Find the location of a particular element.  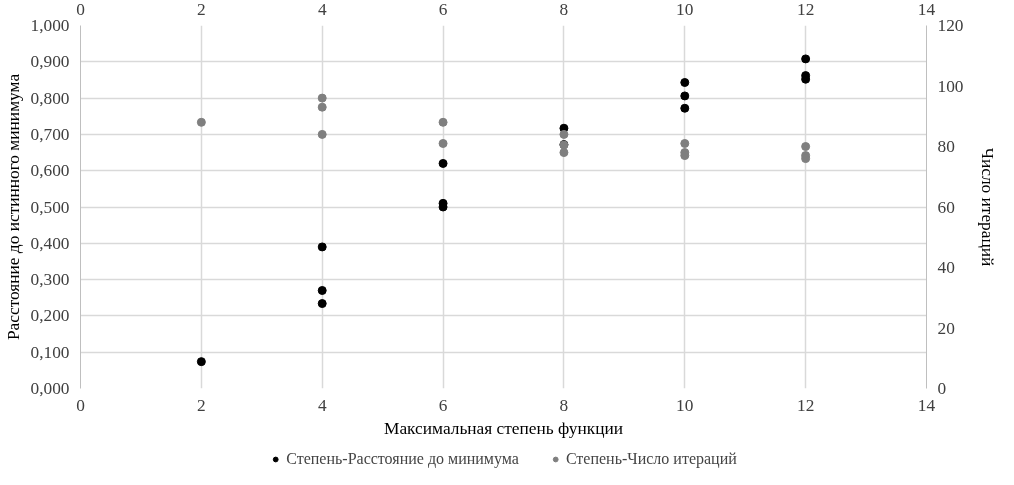

x2-tick-label: 8 is located at coordinates (564, 9).